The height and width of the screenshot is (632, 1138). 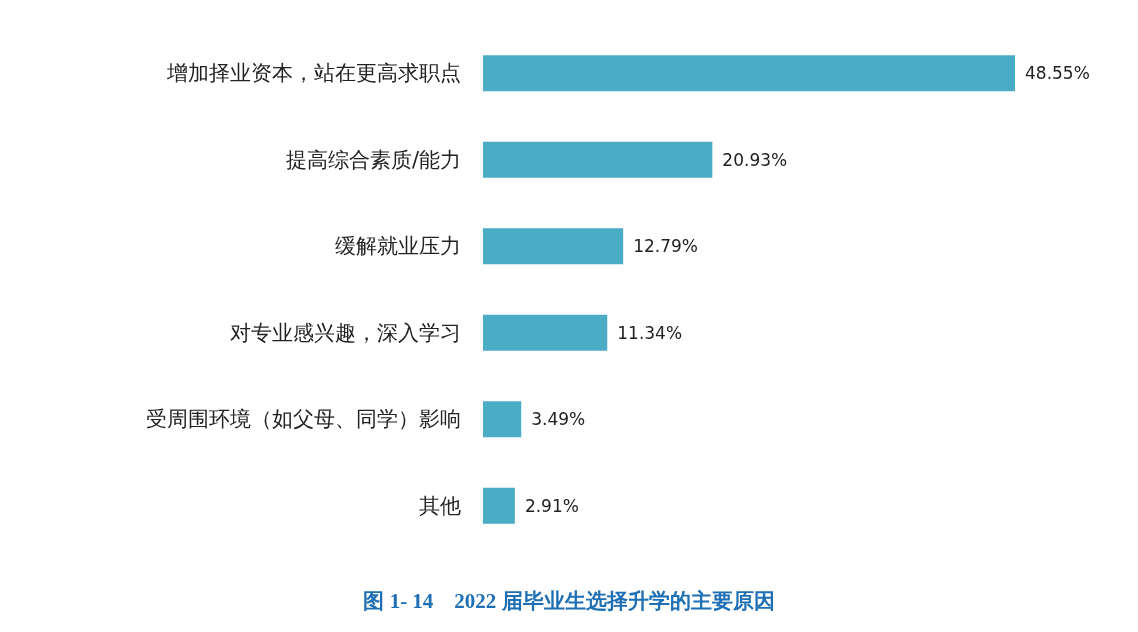 I want to click on y-tick-label: 提高综合素质/能力, so click(x=373, y=159).